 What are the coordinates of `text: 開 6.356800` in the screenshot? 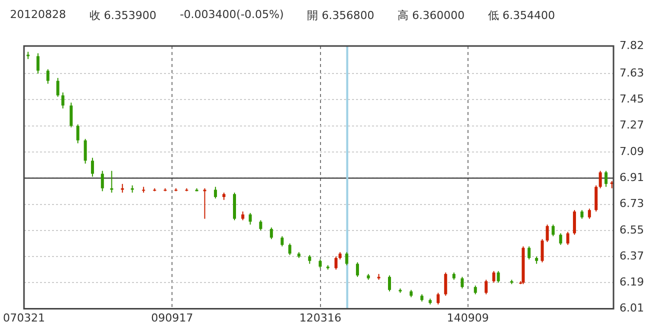 It's located at (340, 16).